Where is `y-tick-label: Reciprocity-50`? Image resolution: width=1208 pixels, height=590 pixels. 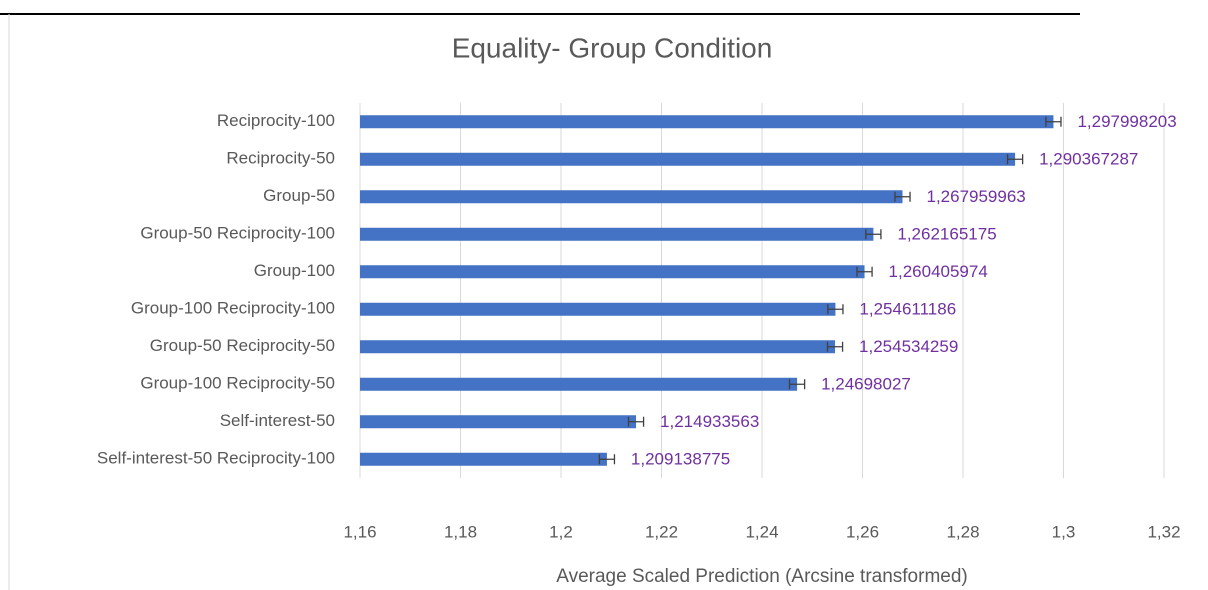 y-tick-label: Reciprocity-50 is located at coordinates (280, 158).